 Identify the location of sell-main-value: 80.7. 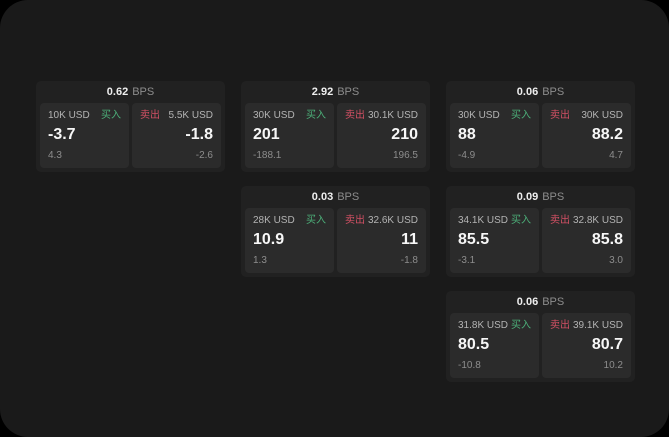
(607, 344).